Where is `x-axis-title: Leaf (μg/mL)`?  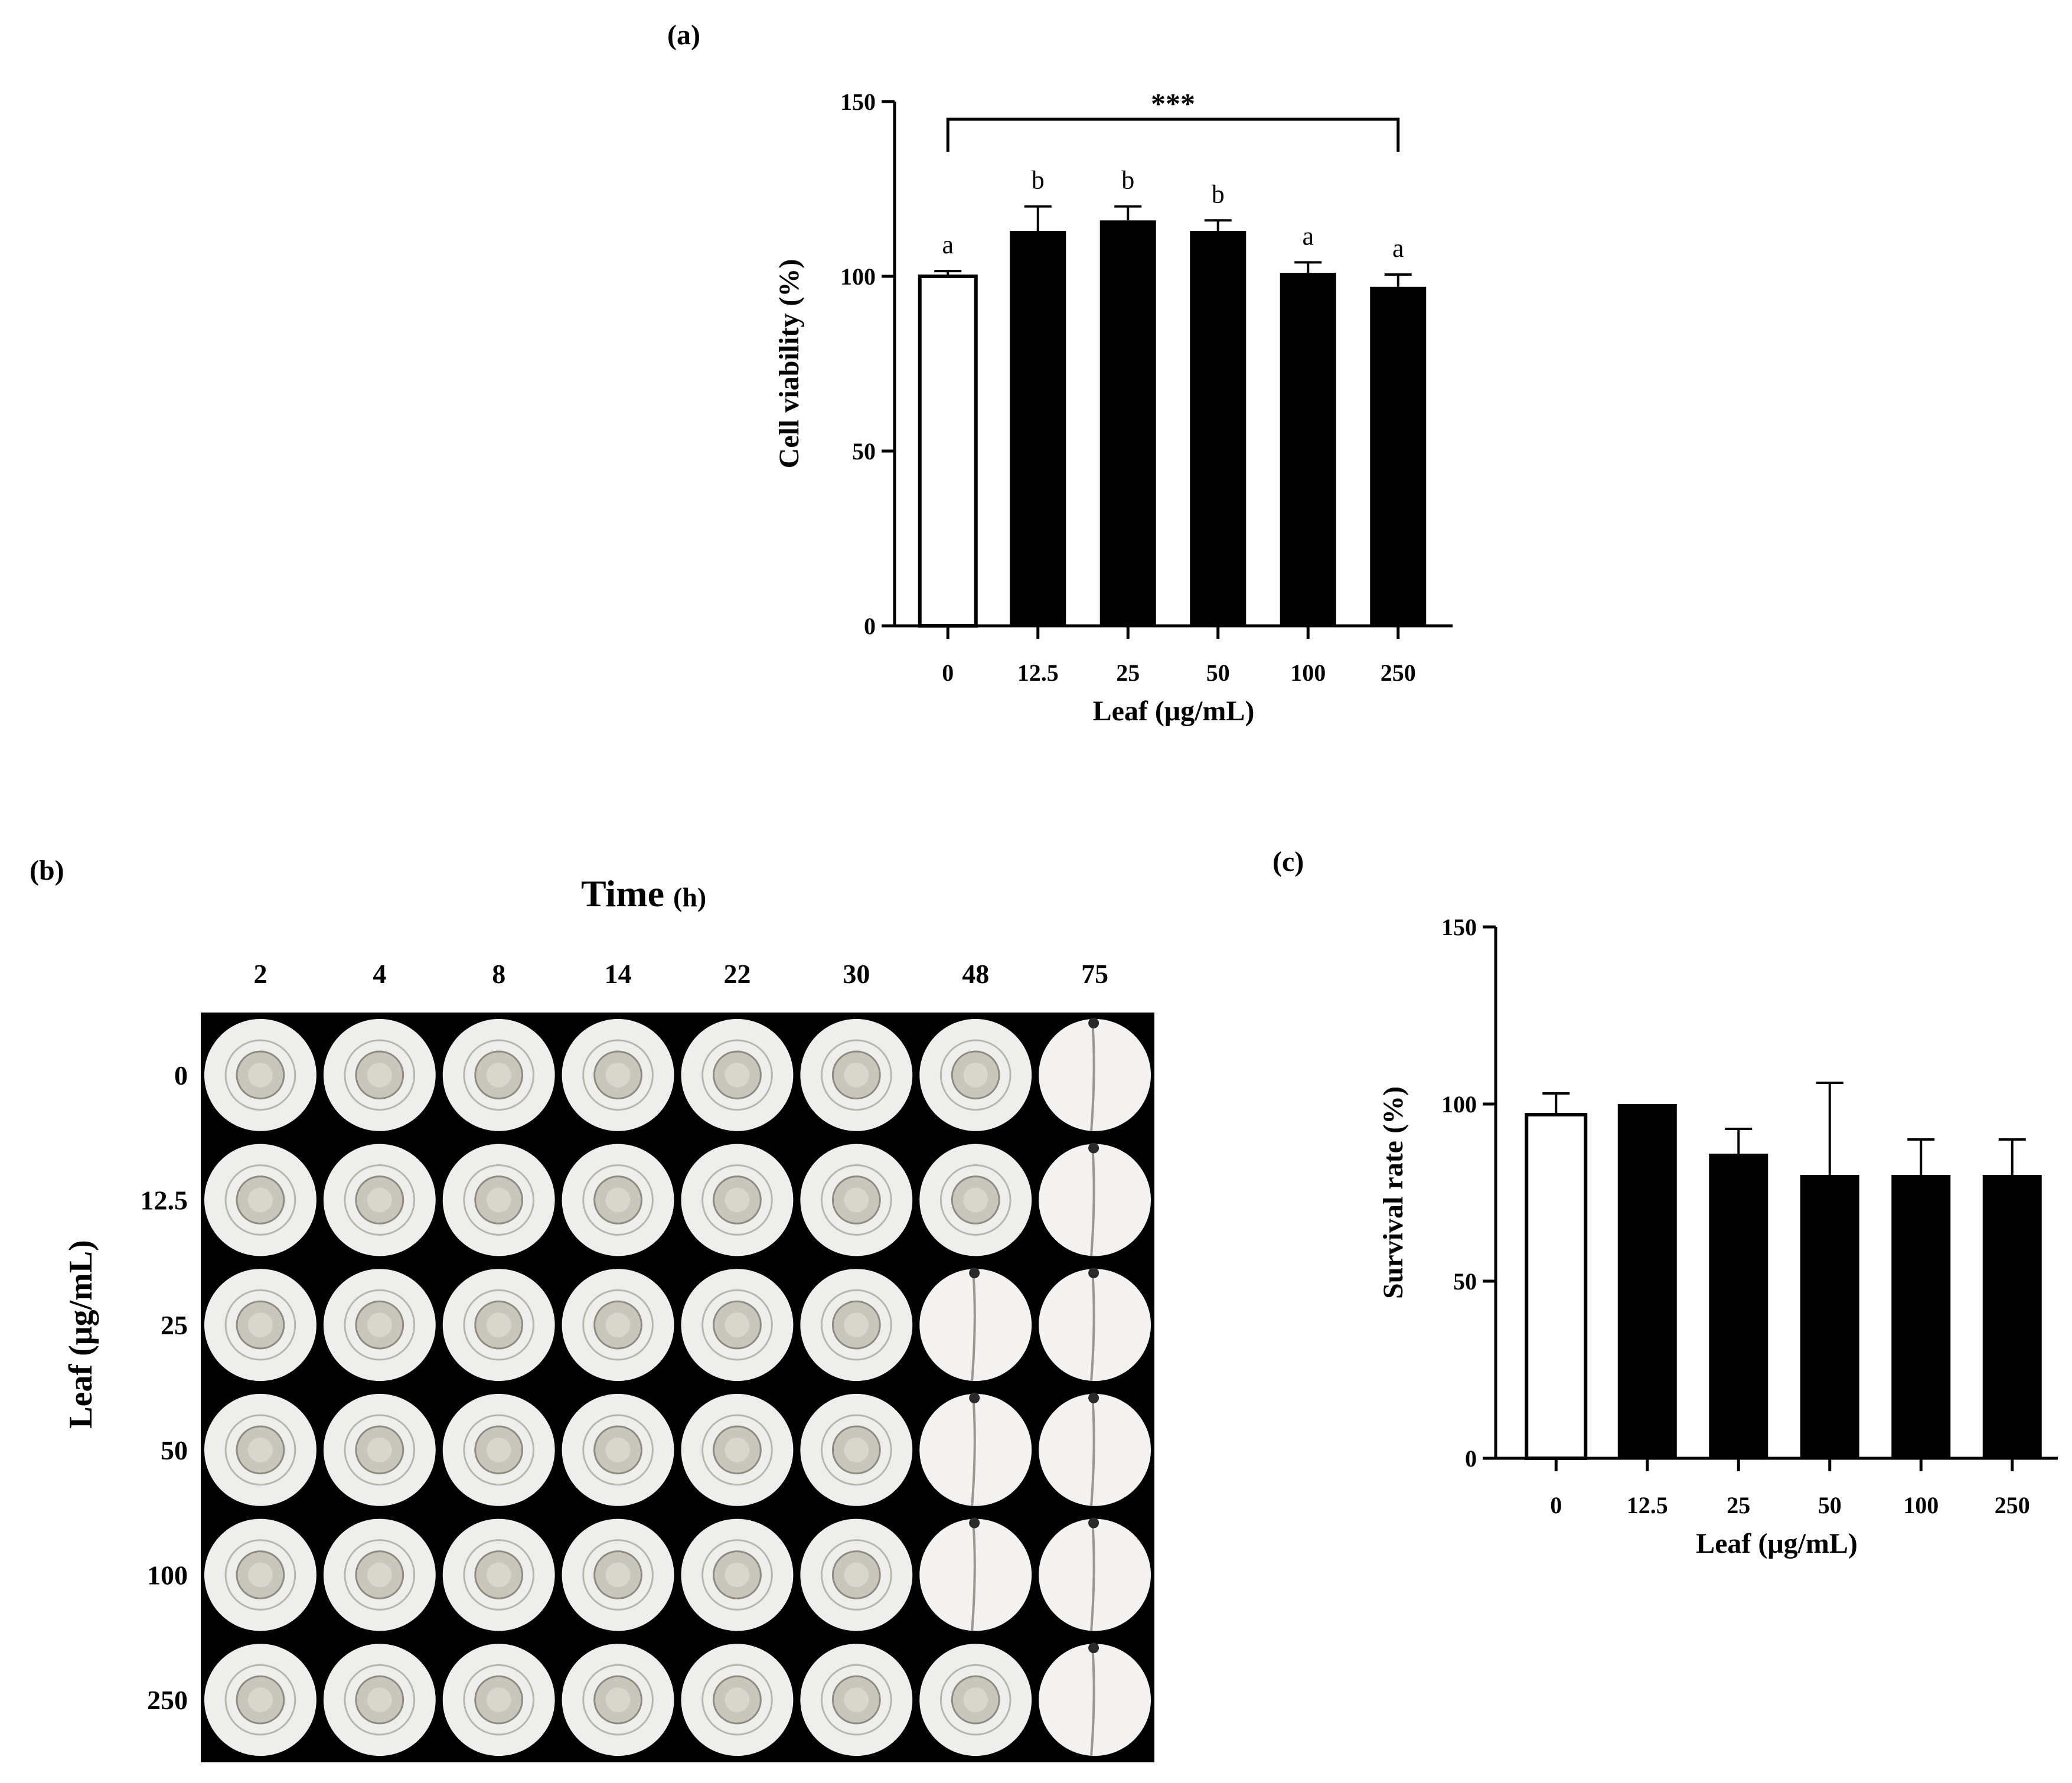
x-axis-title: Leaf (μg/mL) is located at coordinates (1174, 711).